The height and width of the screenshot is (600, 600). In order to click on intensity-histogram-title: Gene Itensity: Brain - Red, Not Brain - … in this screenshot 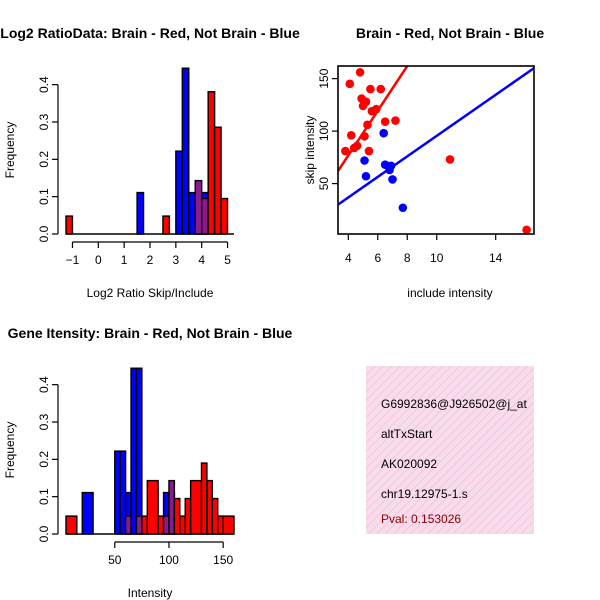, I will do `click(150, 333)`.